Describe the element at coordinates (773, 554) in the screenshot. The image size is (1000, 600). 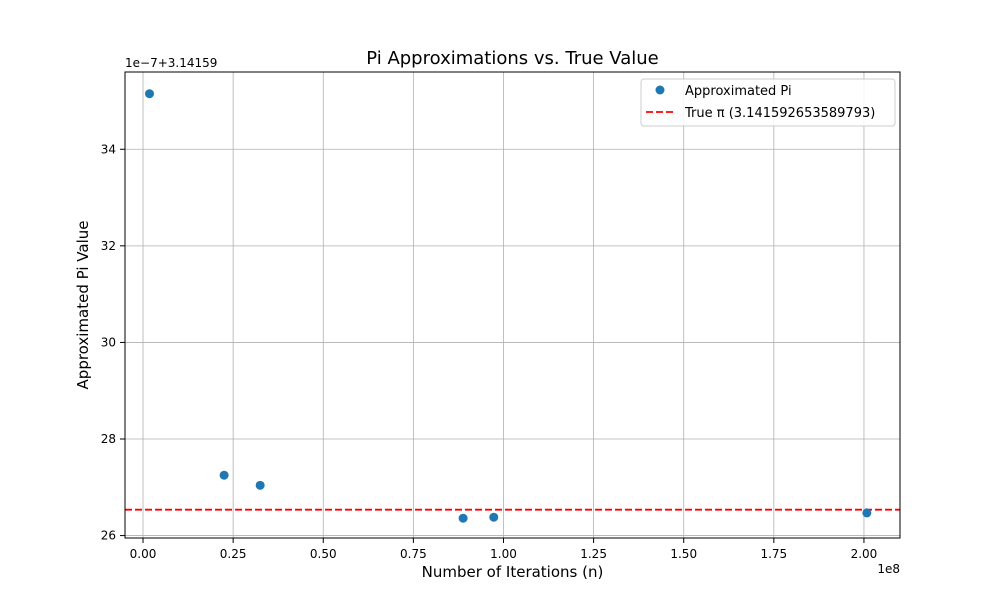
I see `x-tick-label: 1.75` at that location.